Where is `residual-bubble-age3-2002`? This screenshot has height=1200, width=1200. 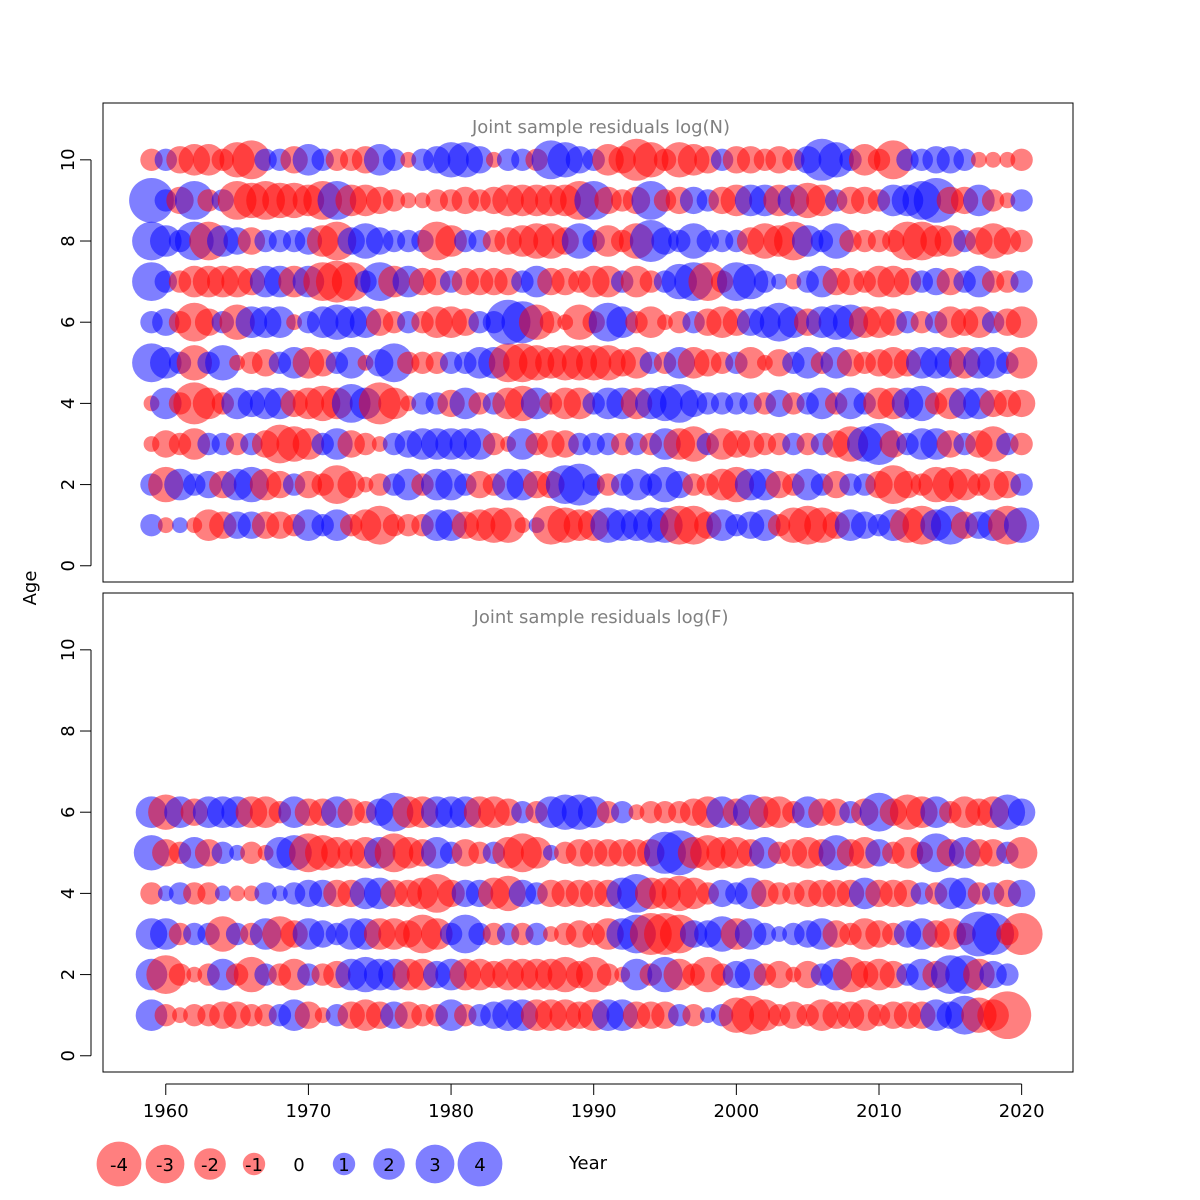
residual-bubble-age3-2002 is located at coordinates (765, 934).